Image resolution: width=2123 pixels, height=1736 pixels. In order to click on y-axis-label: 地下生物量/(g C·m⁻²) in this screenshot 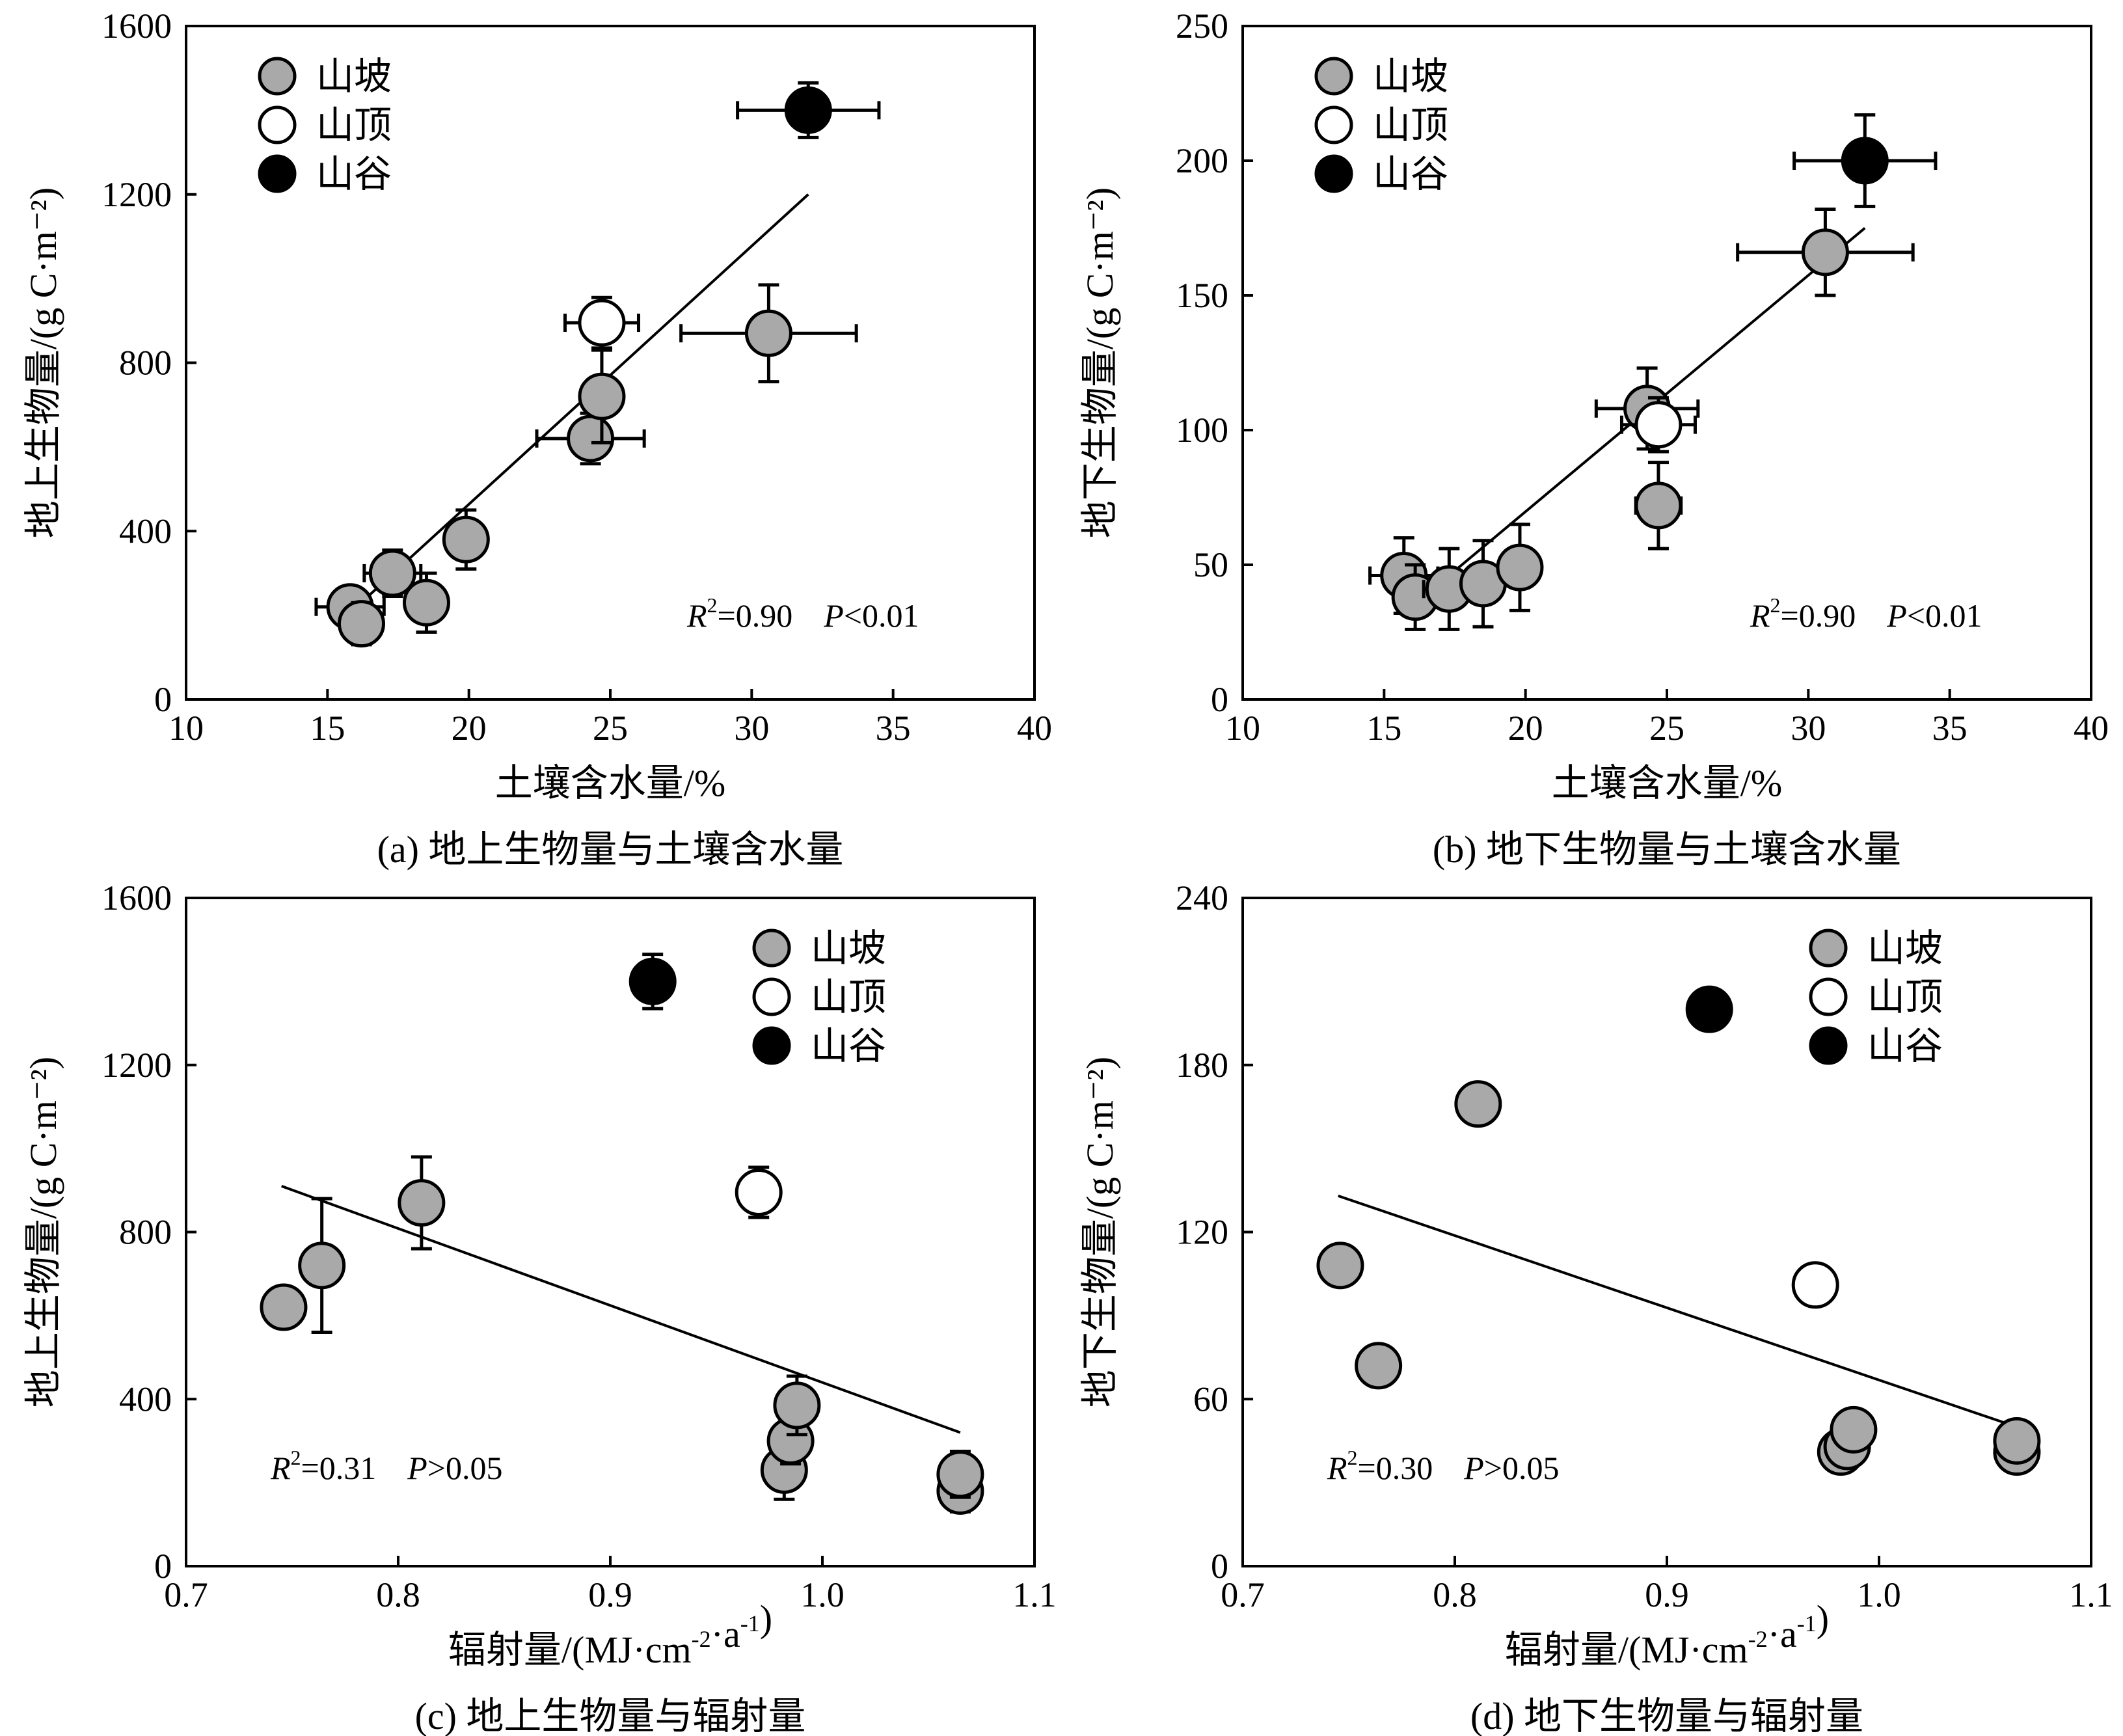, I will do `click(1100, 363)`.